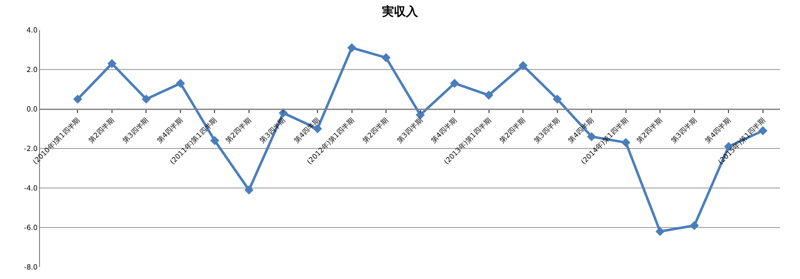  What do you see at coordinates (400, 11) in the screenshot?
I see `chart-title: 実収入` at bounding box center [400, 11].